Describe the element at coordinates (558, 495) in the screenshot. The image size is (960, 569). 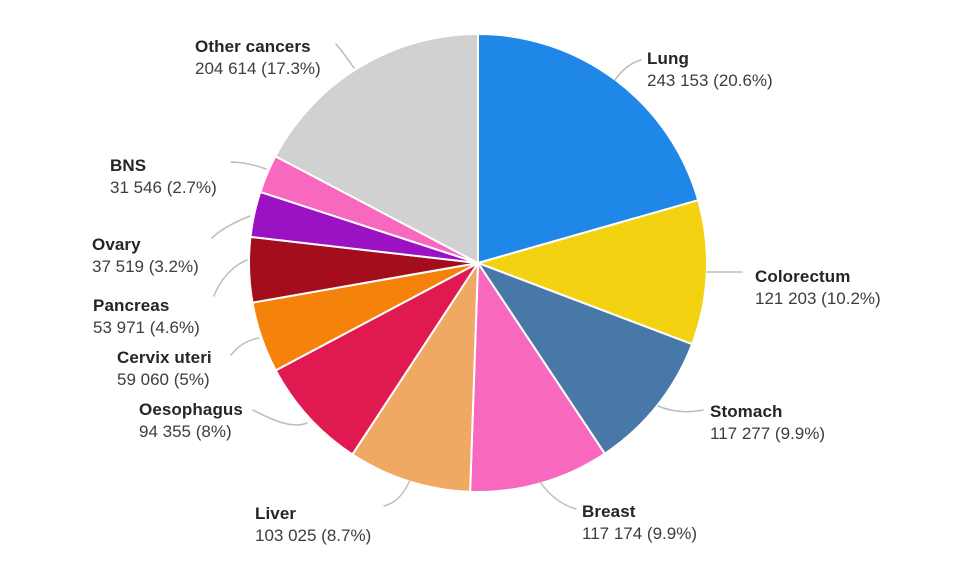
I see `leader-line-breast` at that location.